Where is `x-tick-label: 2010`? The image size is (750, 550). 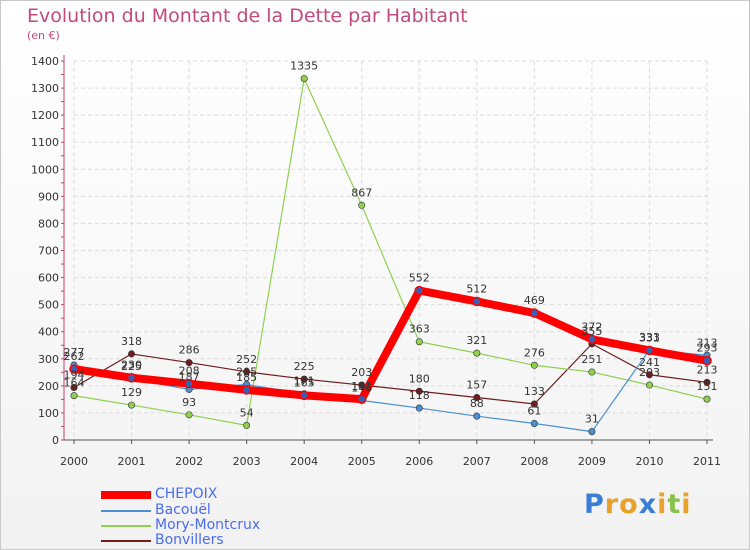 x-tick-label: 2010 is located at coordinates (649, 461).